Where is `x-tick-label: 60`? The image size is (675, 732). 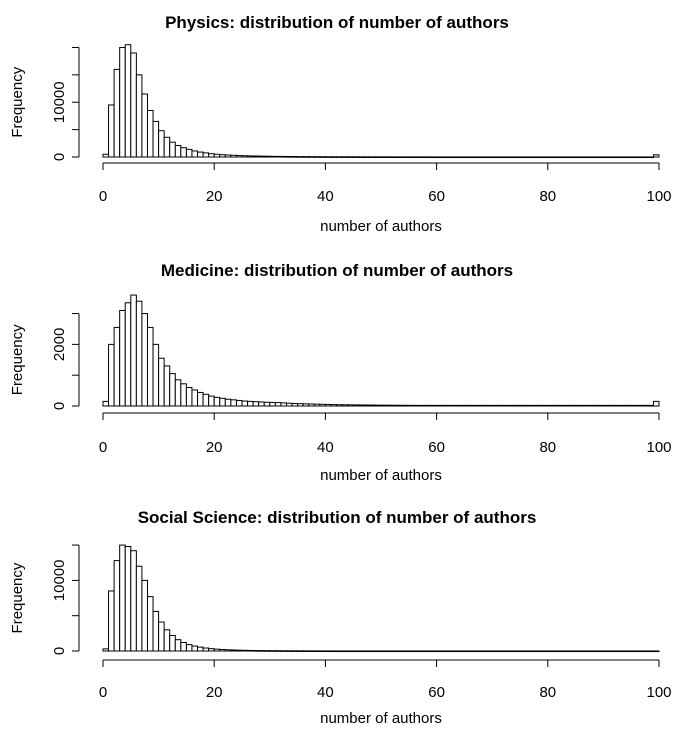 x-tick-label: 60 is located at coordinates (436, 692).